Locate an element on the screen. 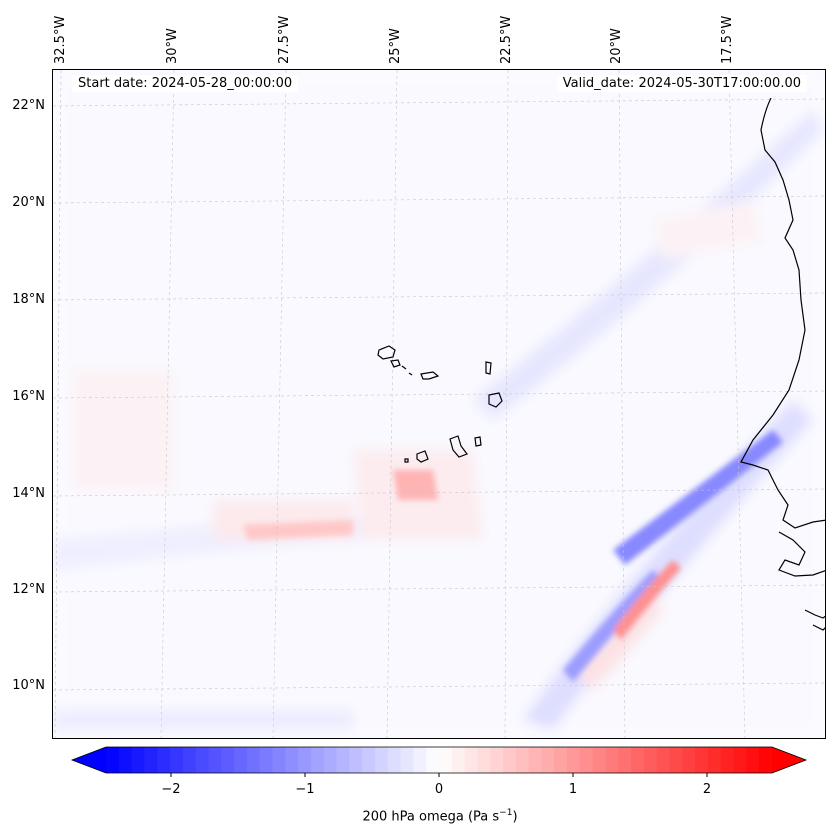  island-brava is located at coordinates (406, 460).